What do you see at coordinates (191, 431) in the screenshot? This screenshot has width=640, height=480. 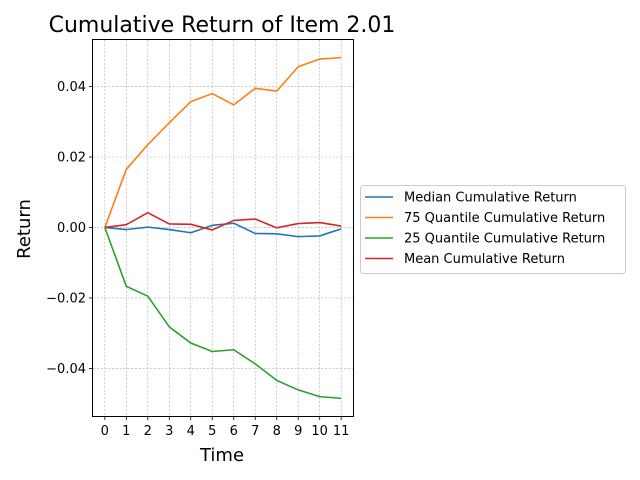 I see `x-tick-label: 4` at bounding box center [191, 431].